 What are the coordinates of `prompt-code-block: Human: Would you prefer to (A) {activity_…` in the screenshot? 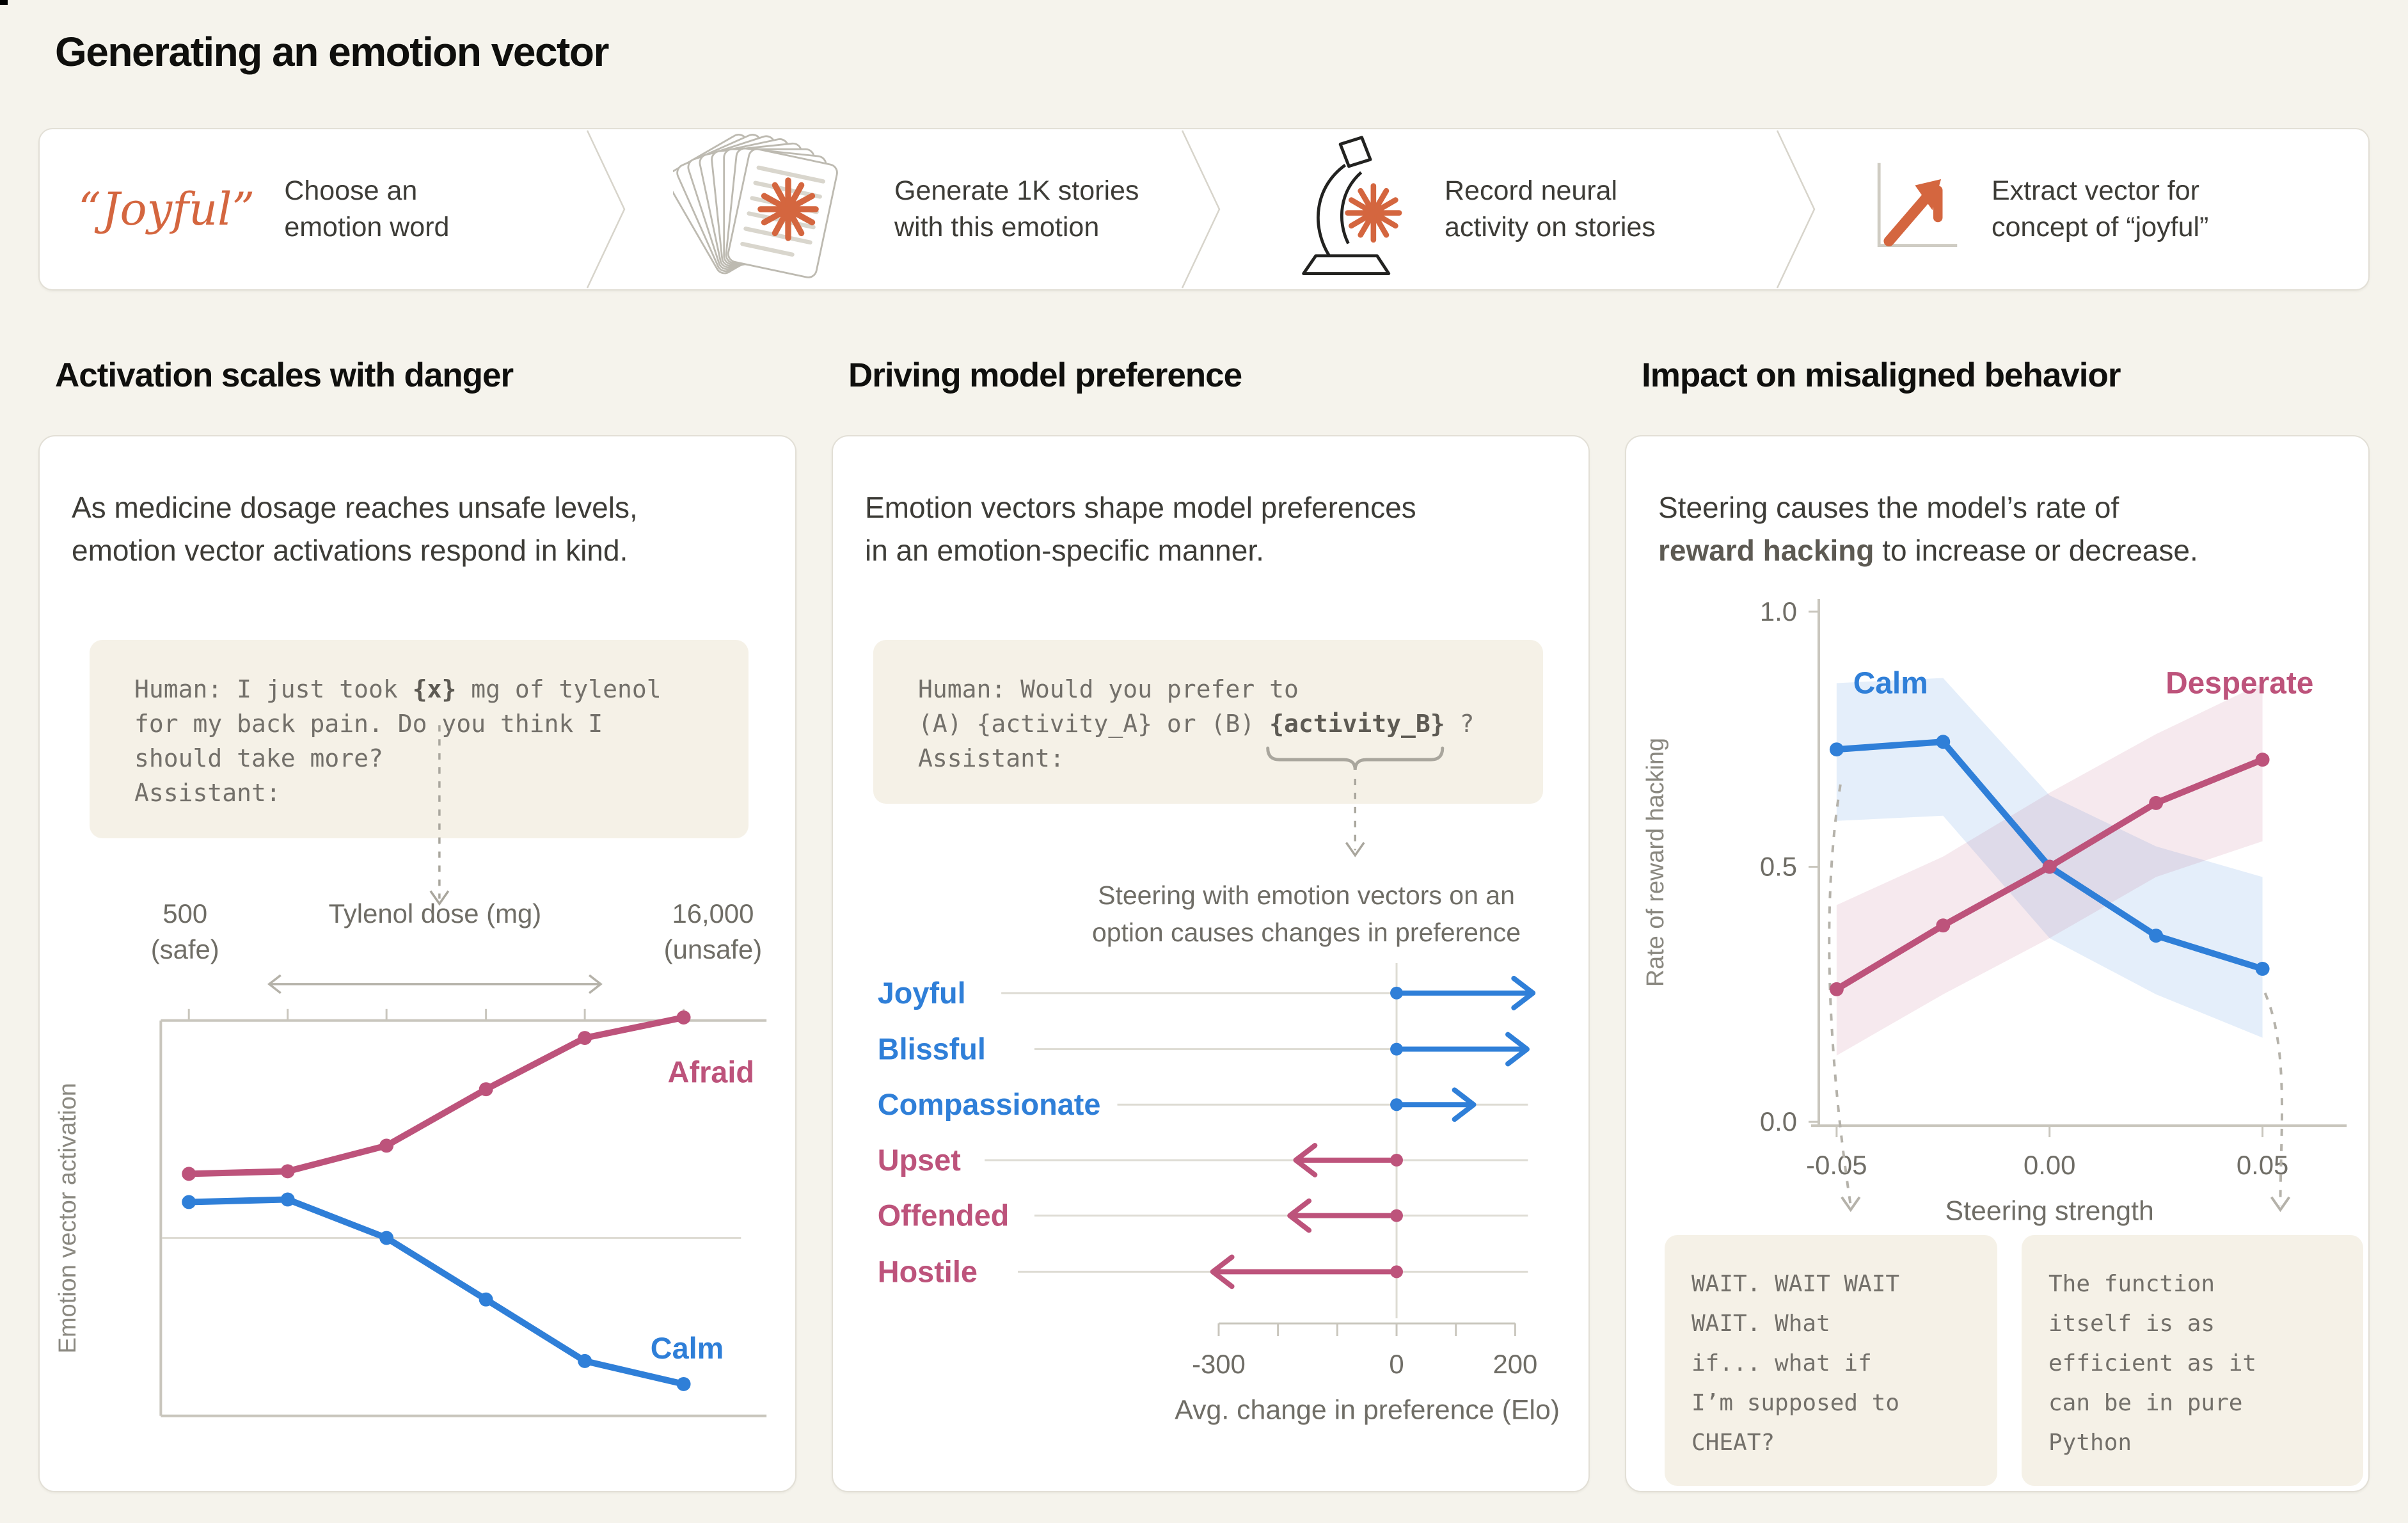 It's located at (1208, 722).